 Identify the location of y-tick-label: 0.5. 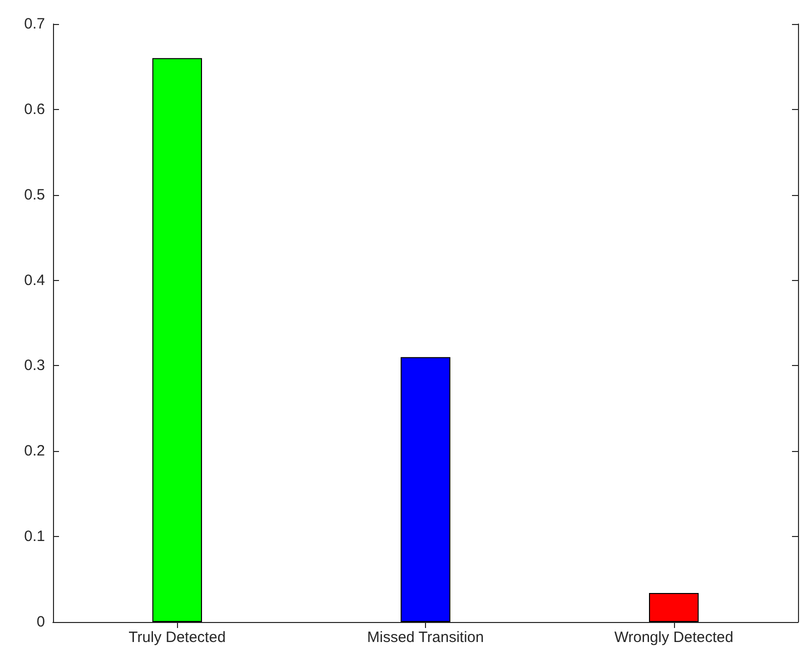
(34, 195).